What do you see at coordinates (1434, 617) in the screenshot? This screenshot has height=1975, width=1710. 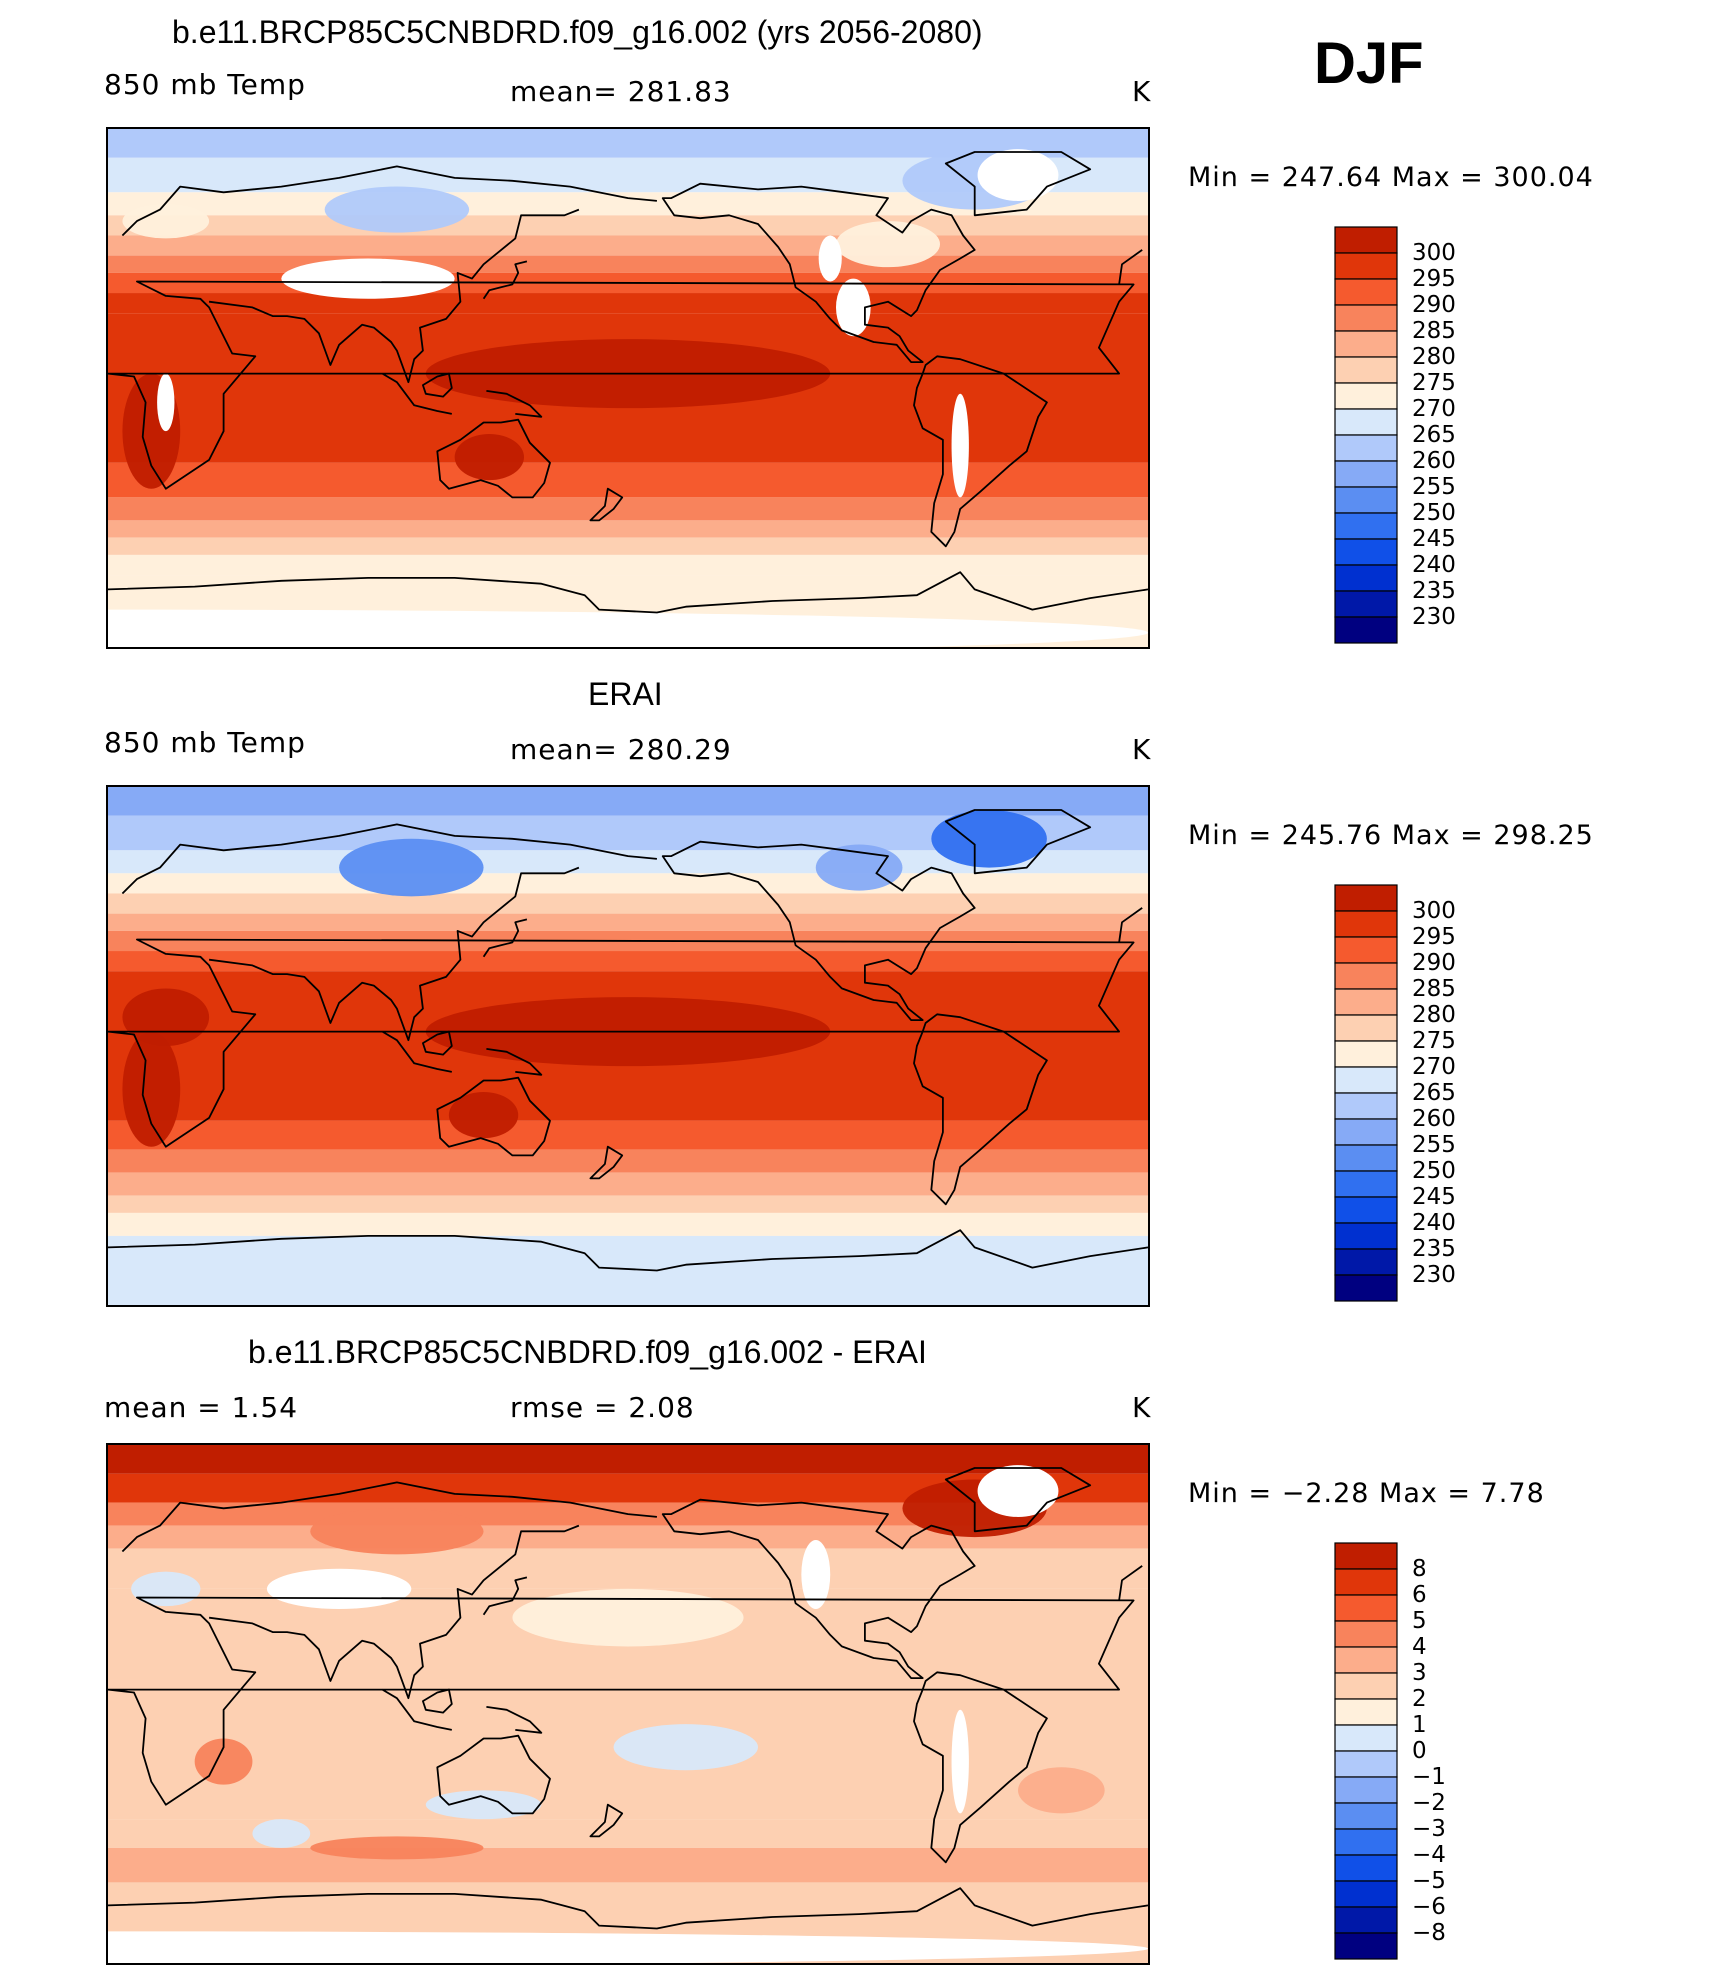 I see `colorbar-tick-label: 230` at bounding box center [1434, 617].